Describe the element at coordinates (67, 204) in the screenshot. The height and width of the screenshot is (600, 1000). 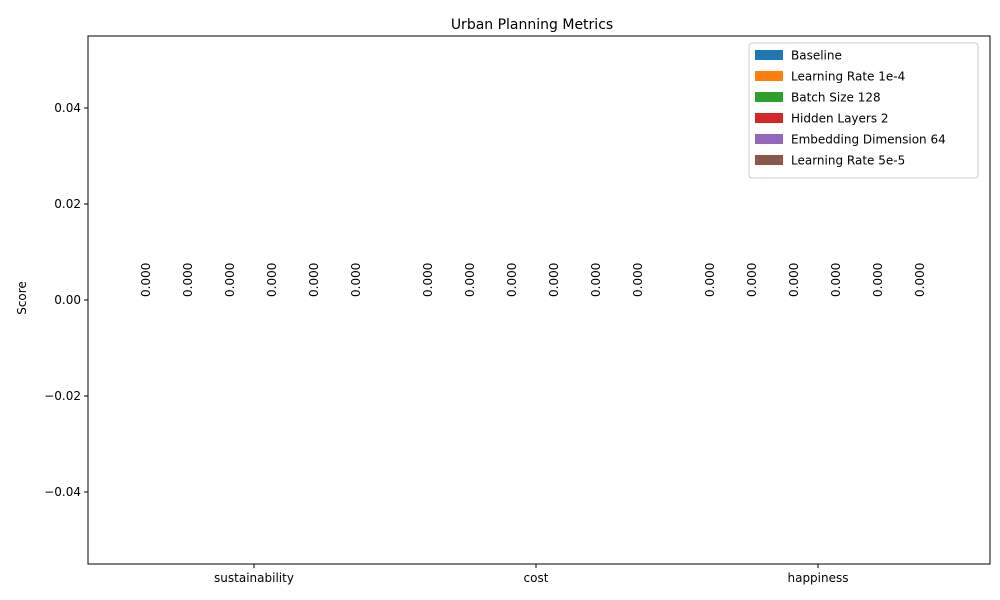
I see `y-tick-label: 0.02` at that location.